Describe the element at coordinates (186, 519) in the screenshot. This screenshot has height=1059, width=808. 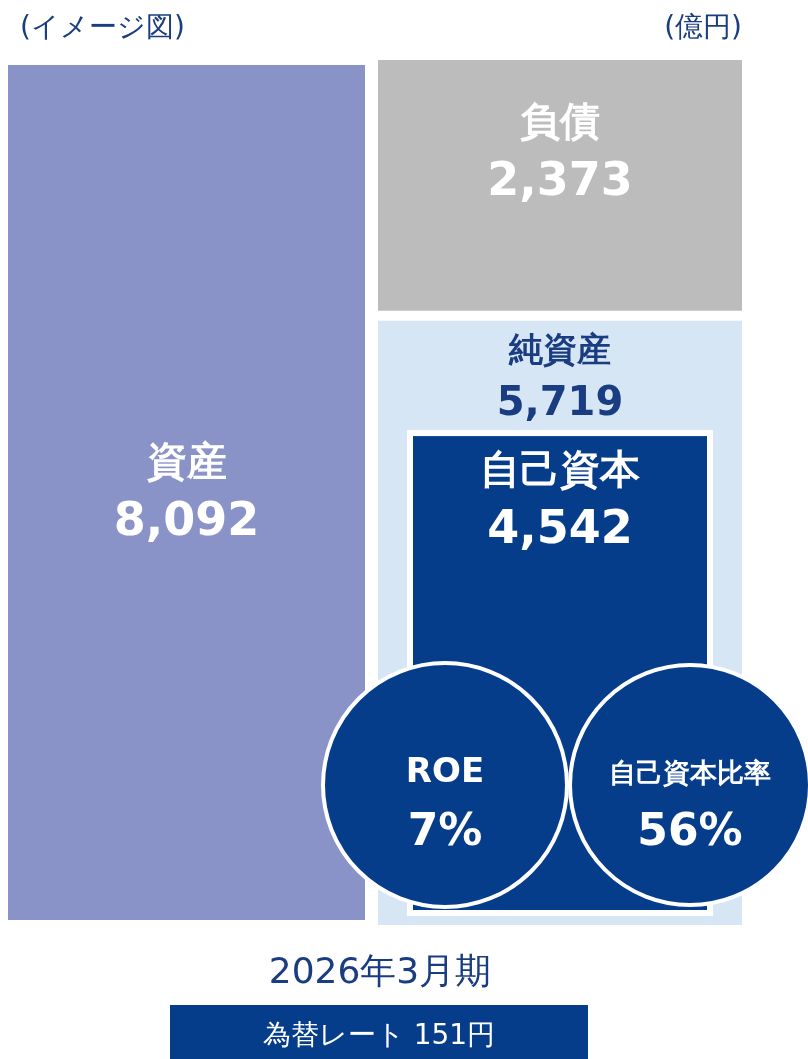
I see `data-label: 8,092` at that location.